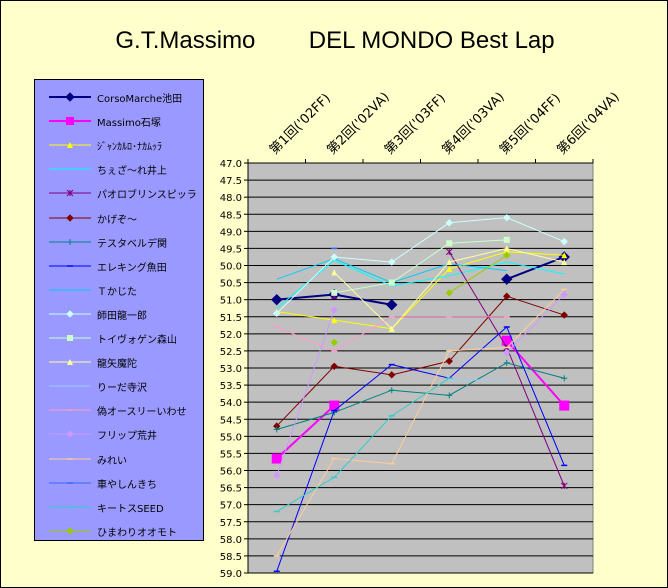 The height and width of the screenshot is (588, 668). I want to click on legend-label: トイヴォゲン森山, so click(137, 340).